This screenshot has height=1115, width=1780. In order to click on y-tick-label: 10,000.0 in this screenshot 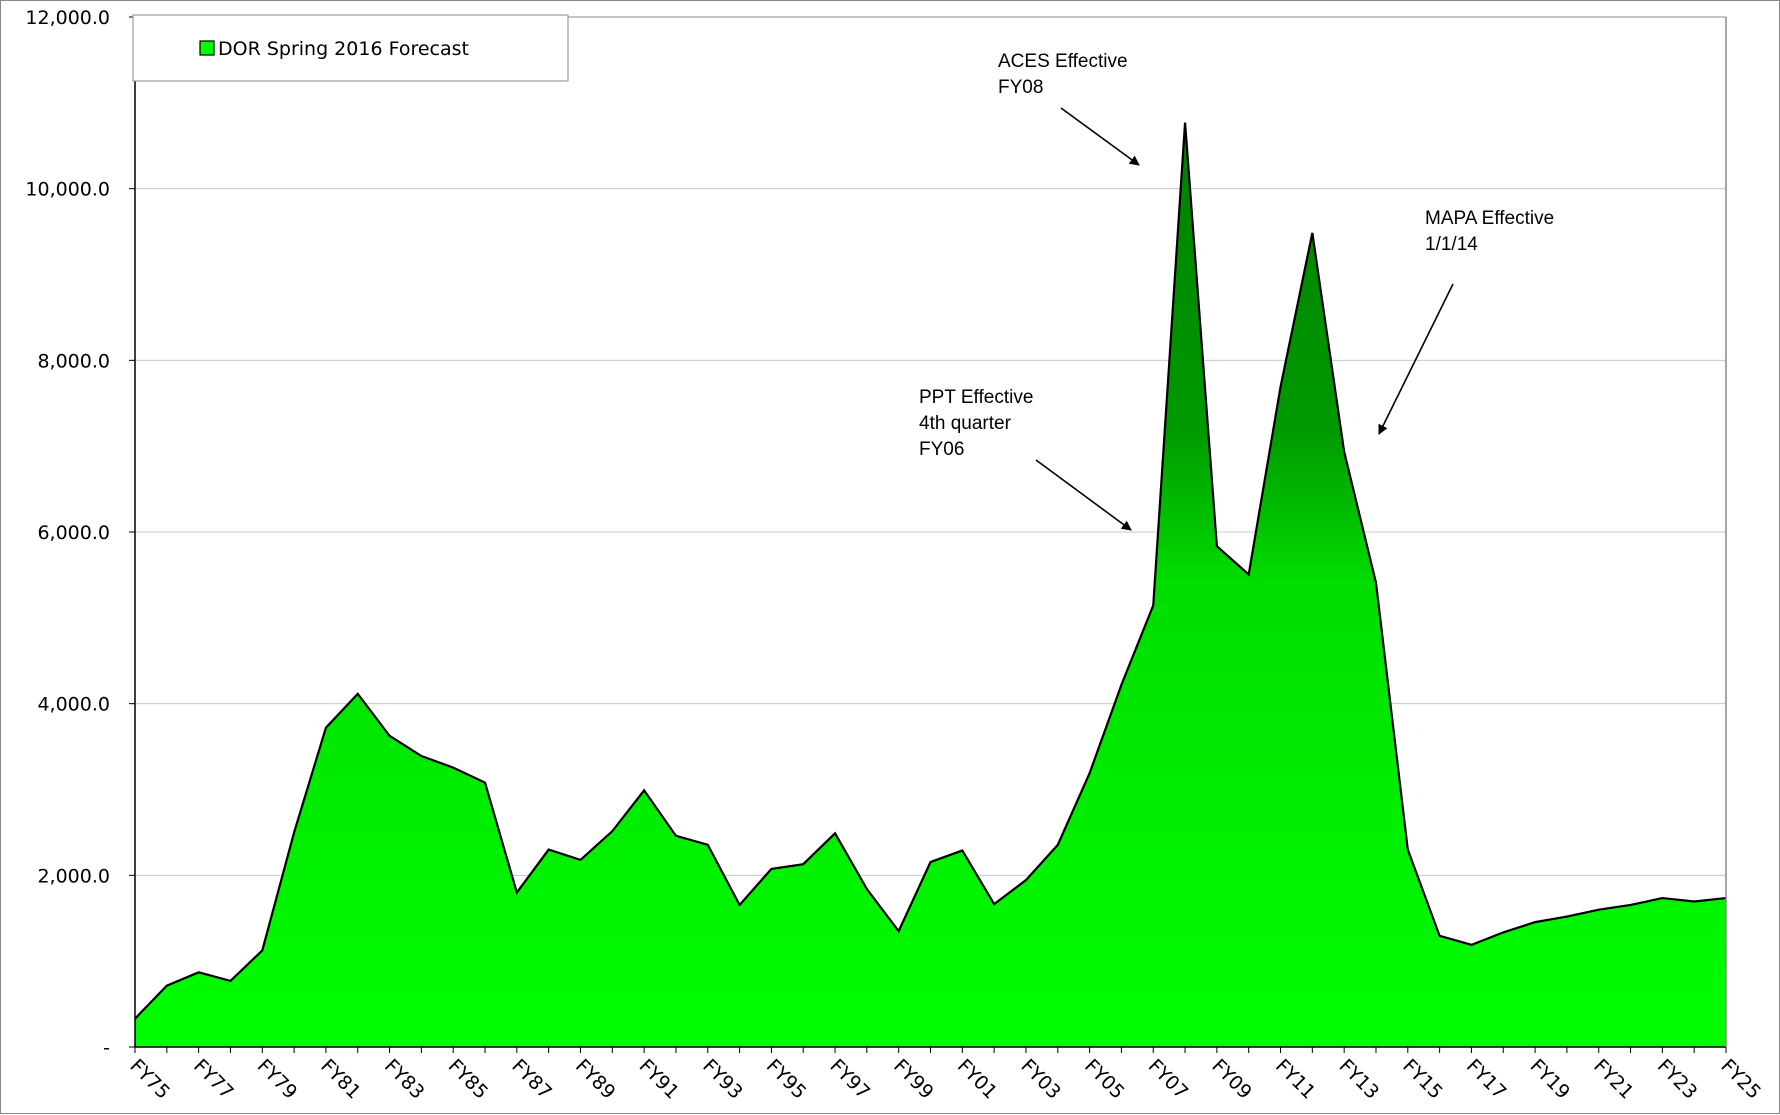, I will do `click(67, 190)`.